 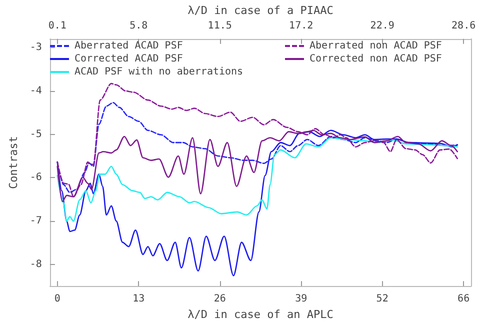 What do you see at coordinates (382, 299) in the screenshot?
I see `x-tick-label: 52` at bounding box center [382, 299].